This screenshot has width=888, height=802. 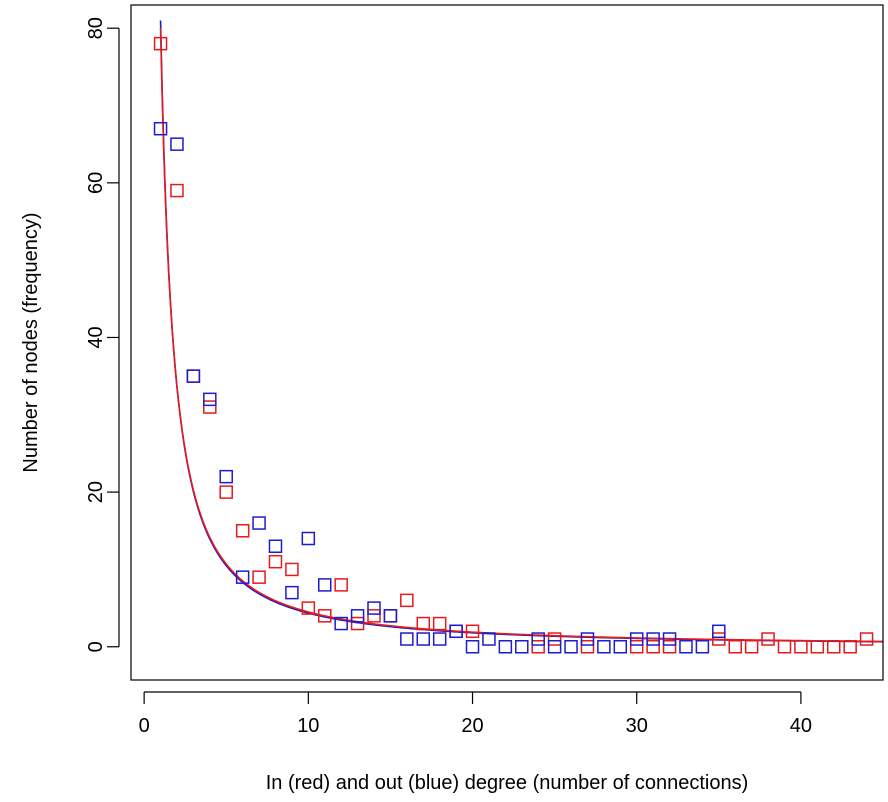 I want to click on y-tick-label: 40, so click(x=96, y=337).